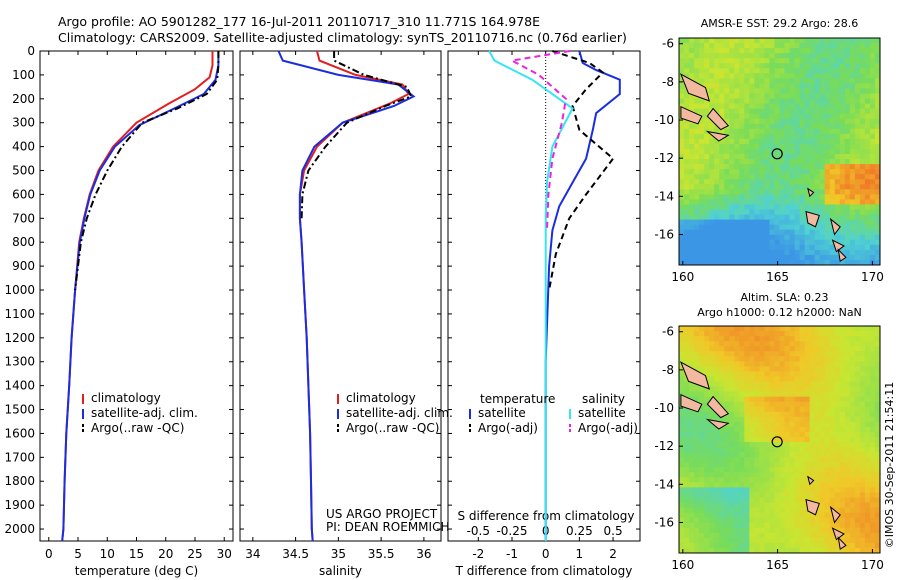 The width and height of the screenshot is (900, 580). I want to click on series-line-climatology, so click(354, 296).